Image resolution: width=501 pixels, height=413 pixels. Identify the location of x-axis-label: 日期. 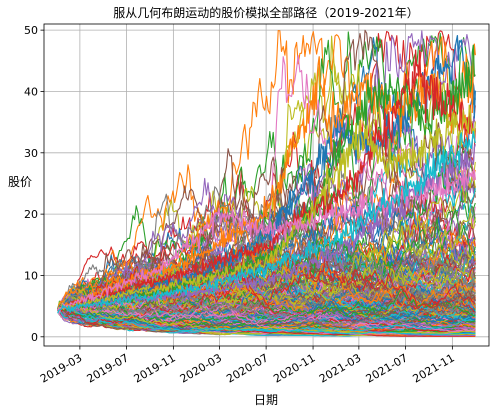
(266, 400).